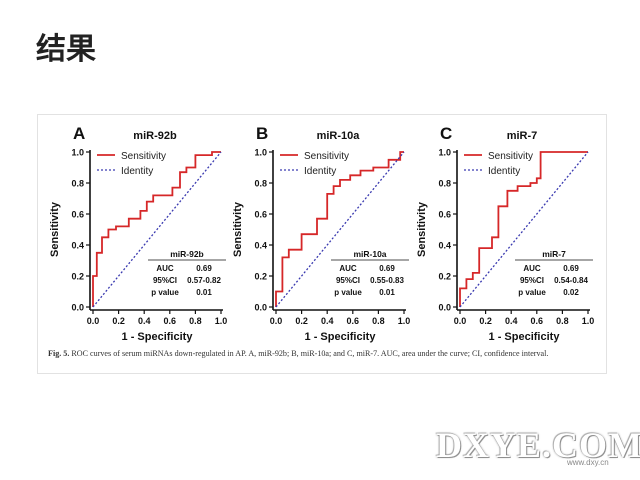 This screenshot has width=640, height=480. Describe the element at coordinates (554, 254) in the screenshot. I see `stats-header: miR-7` at that location.